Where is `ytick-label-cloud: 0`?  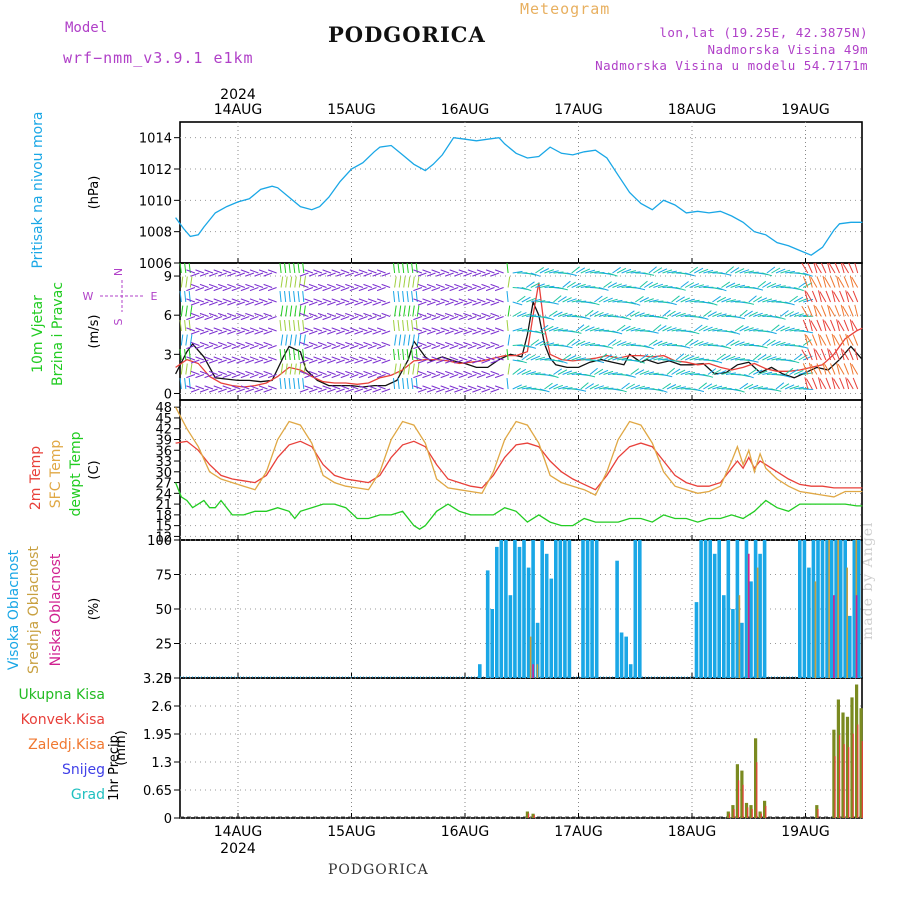
ytick-label-cloud: 0 is located at coordinates (168, 679).